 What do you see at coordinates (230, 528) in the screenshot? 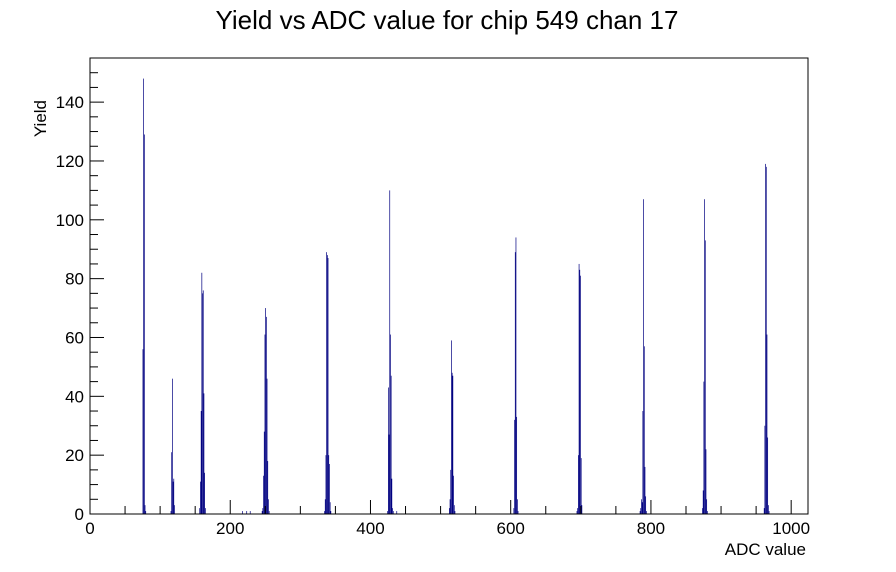
I see `x-tick-label: 200` at bounding box center [230, 528].